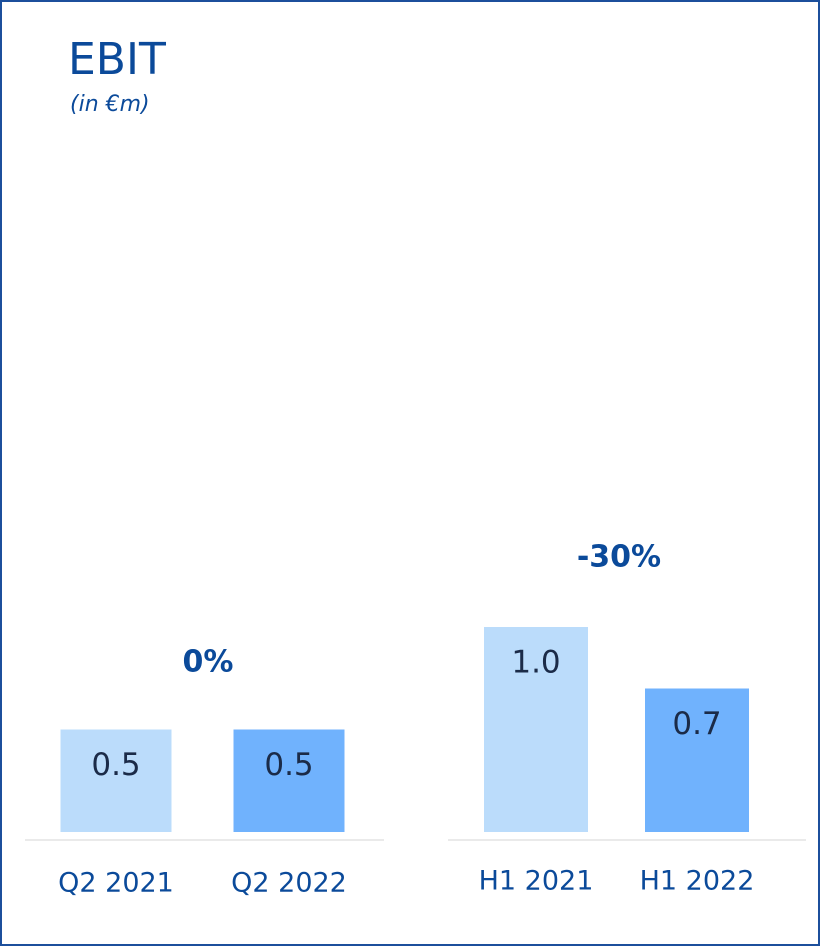 Image resolution: width=820 pixels, height=946 pixels. What do you see at coordinates (116, 883) in the screenshot?
I see `x-tick-label: Q2 2021` at bounding box center [116, 883].